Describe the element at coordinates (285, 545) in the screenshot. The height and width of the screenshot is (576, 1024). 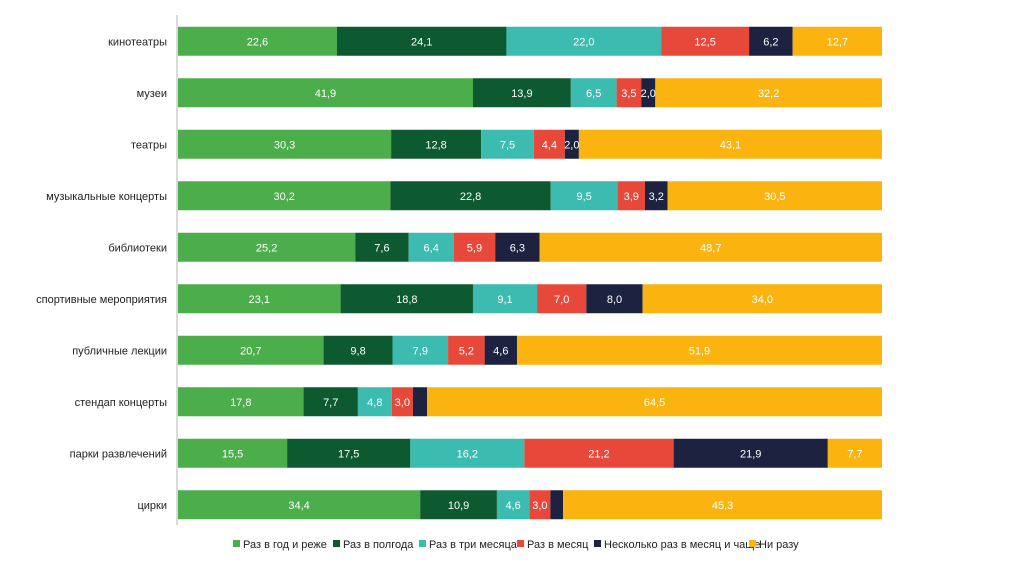
I see `legend-label: Раз в год и реже` at that location.